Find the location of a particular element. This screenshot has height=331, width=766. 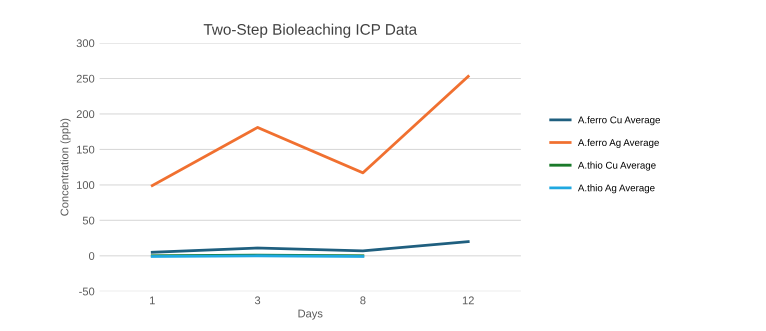

chart-title: Two-Step Bioleaching ICP Data is located at coordinates (311, 31).